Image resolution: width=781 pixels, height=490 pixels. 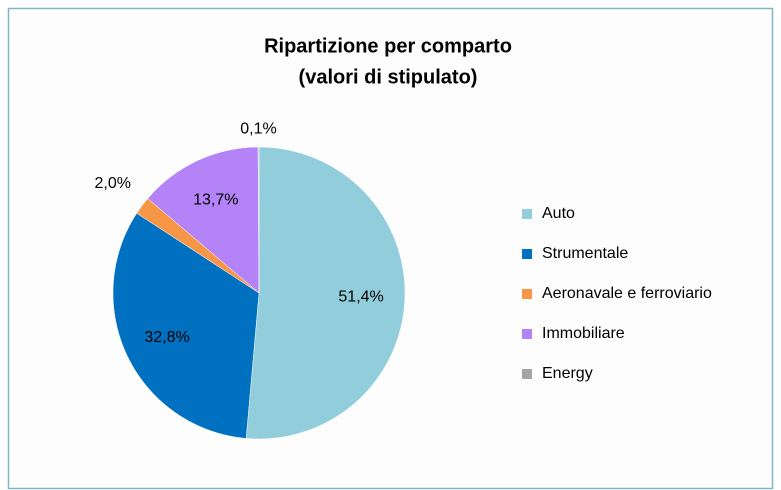 I want to click on legend-label: Energy, so click(x=567, y=373).